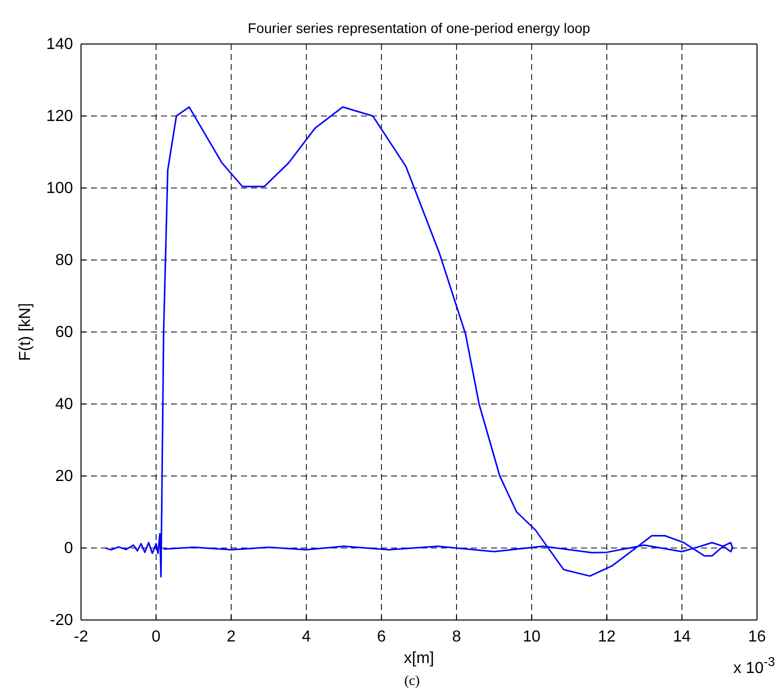 The height and width of the screenshot is (689, 783). What do you see at coordinates (64, 405) in the screenshot?
I see `y-tick-label: 40` at bounding box center [64, 405].